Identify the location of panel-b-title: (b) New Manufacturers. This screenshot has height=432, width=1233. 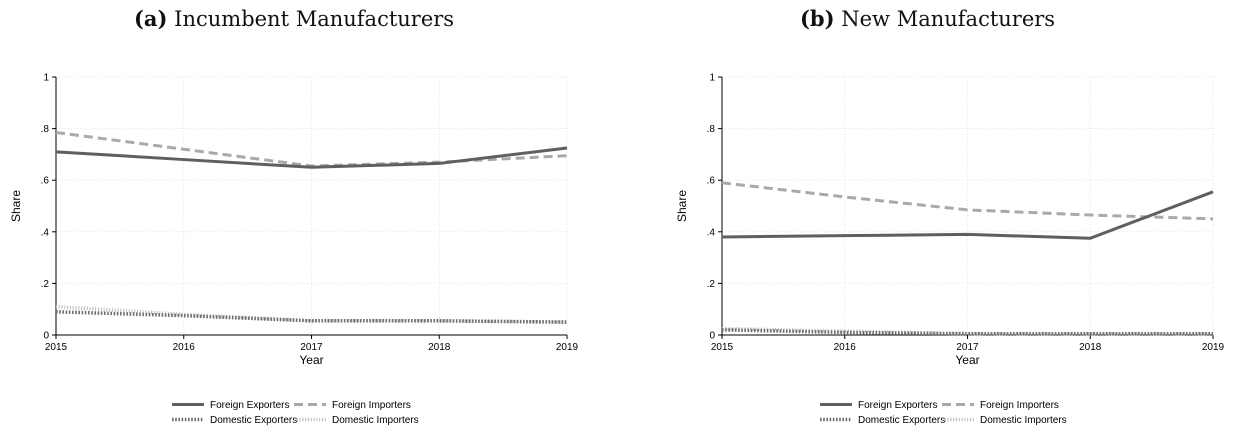
(927, 18).